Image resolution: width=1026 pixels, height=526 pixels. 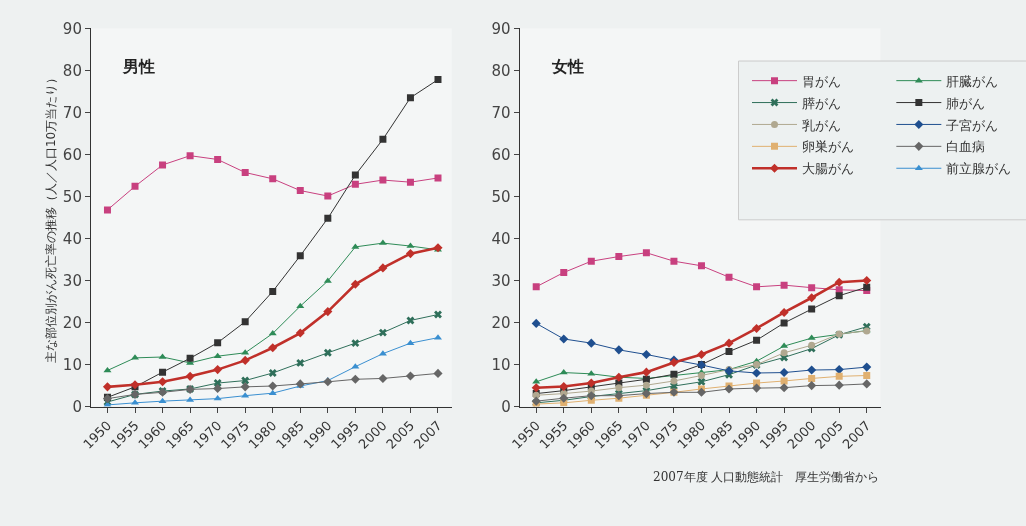 I want to click on text: 男性, so click(x=138, y=66).